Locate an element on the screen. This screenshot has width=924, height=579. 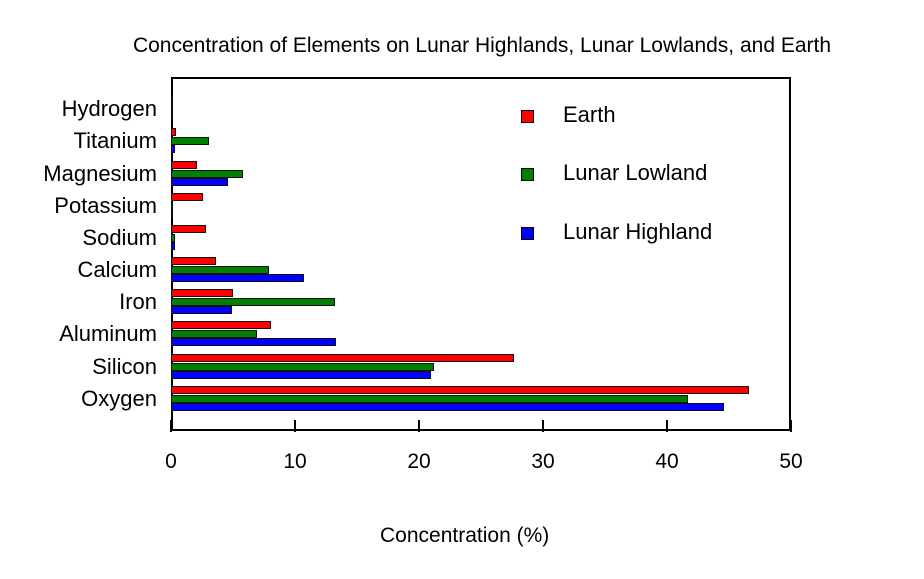
category-label: Titanium is located at coordinates (115, 140).